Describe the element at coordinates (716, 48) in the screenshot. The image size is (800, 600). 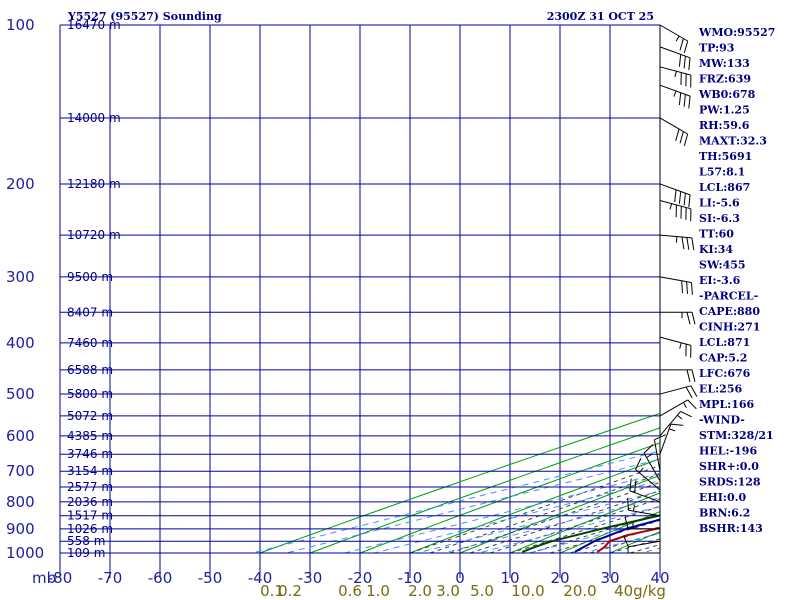
I see `index-entry: TP:93` at that location.